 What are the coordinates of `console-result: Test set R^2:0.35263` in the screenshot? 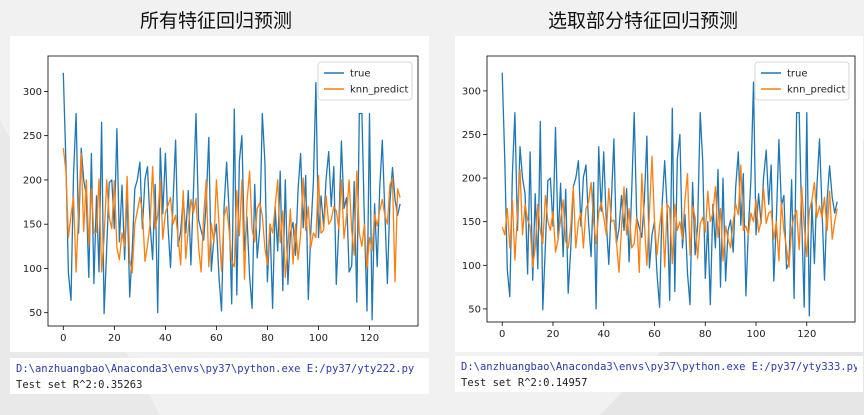 It's located at (79, 385).